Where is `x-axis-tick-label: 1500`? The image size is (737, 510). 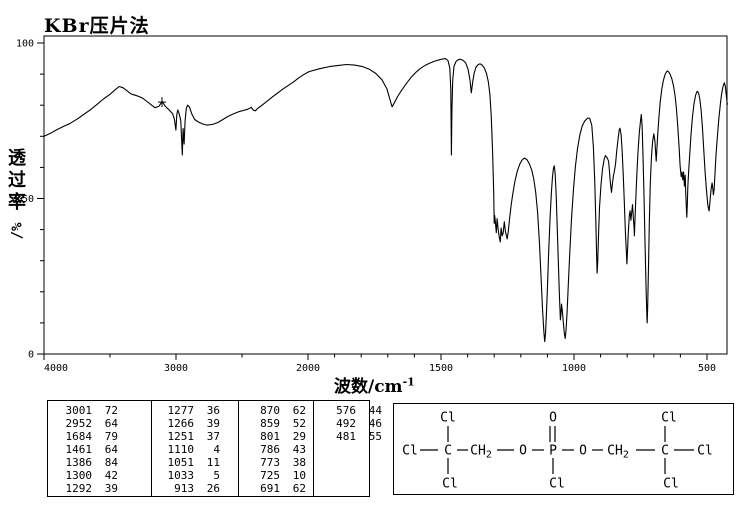
x-axis-tick-label: 1500 is located at coordinates (441, 368).